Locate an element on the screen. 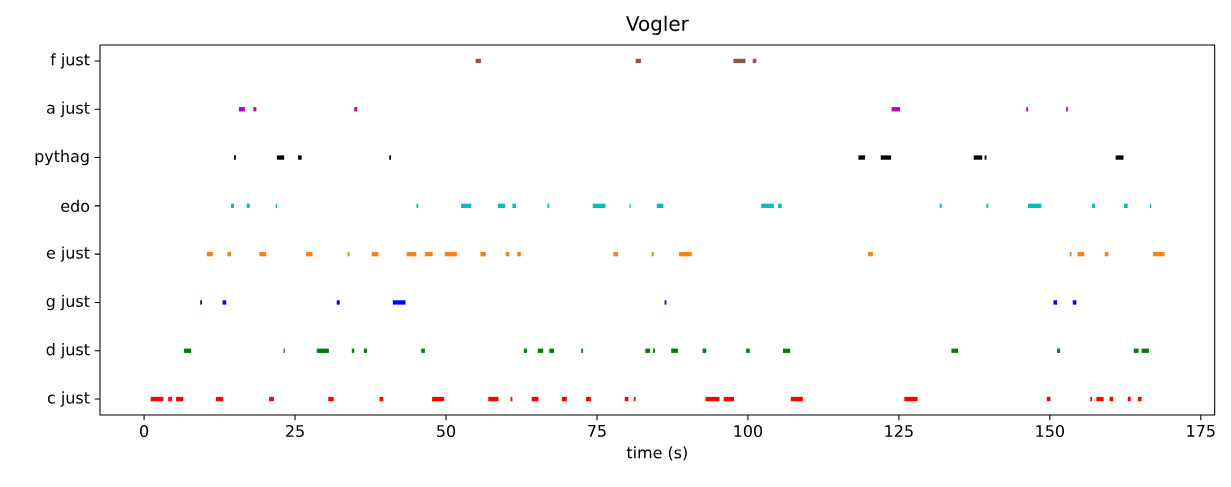 The height and width of the screenshot is (487, 1231). y-tick-label: edo is located at coordinates (75, 206).